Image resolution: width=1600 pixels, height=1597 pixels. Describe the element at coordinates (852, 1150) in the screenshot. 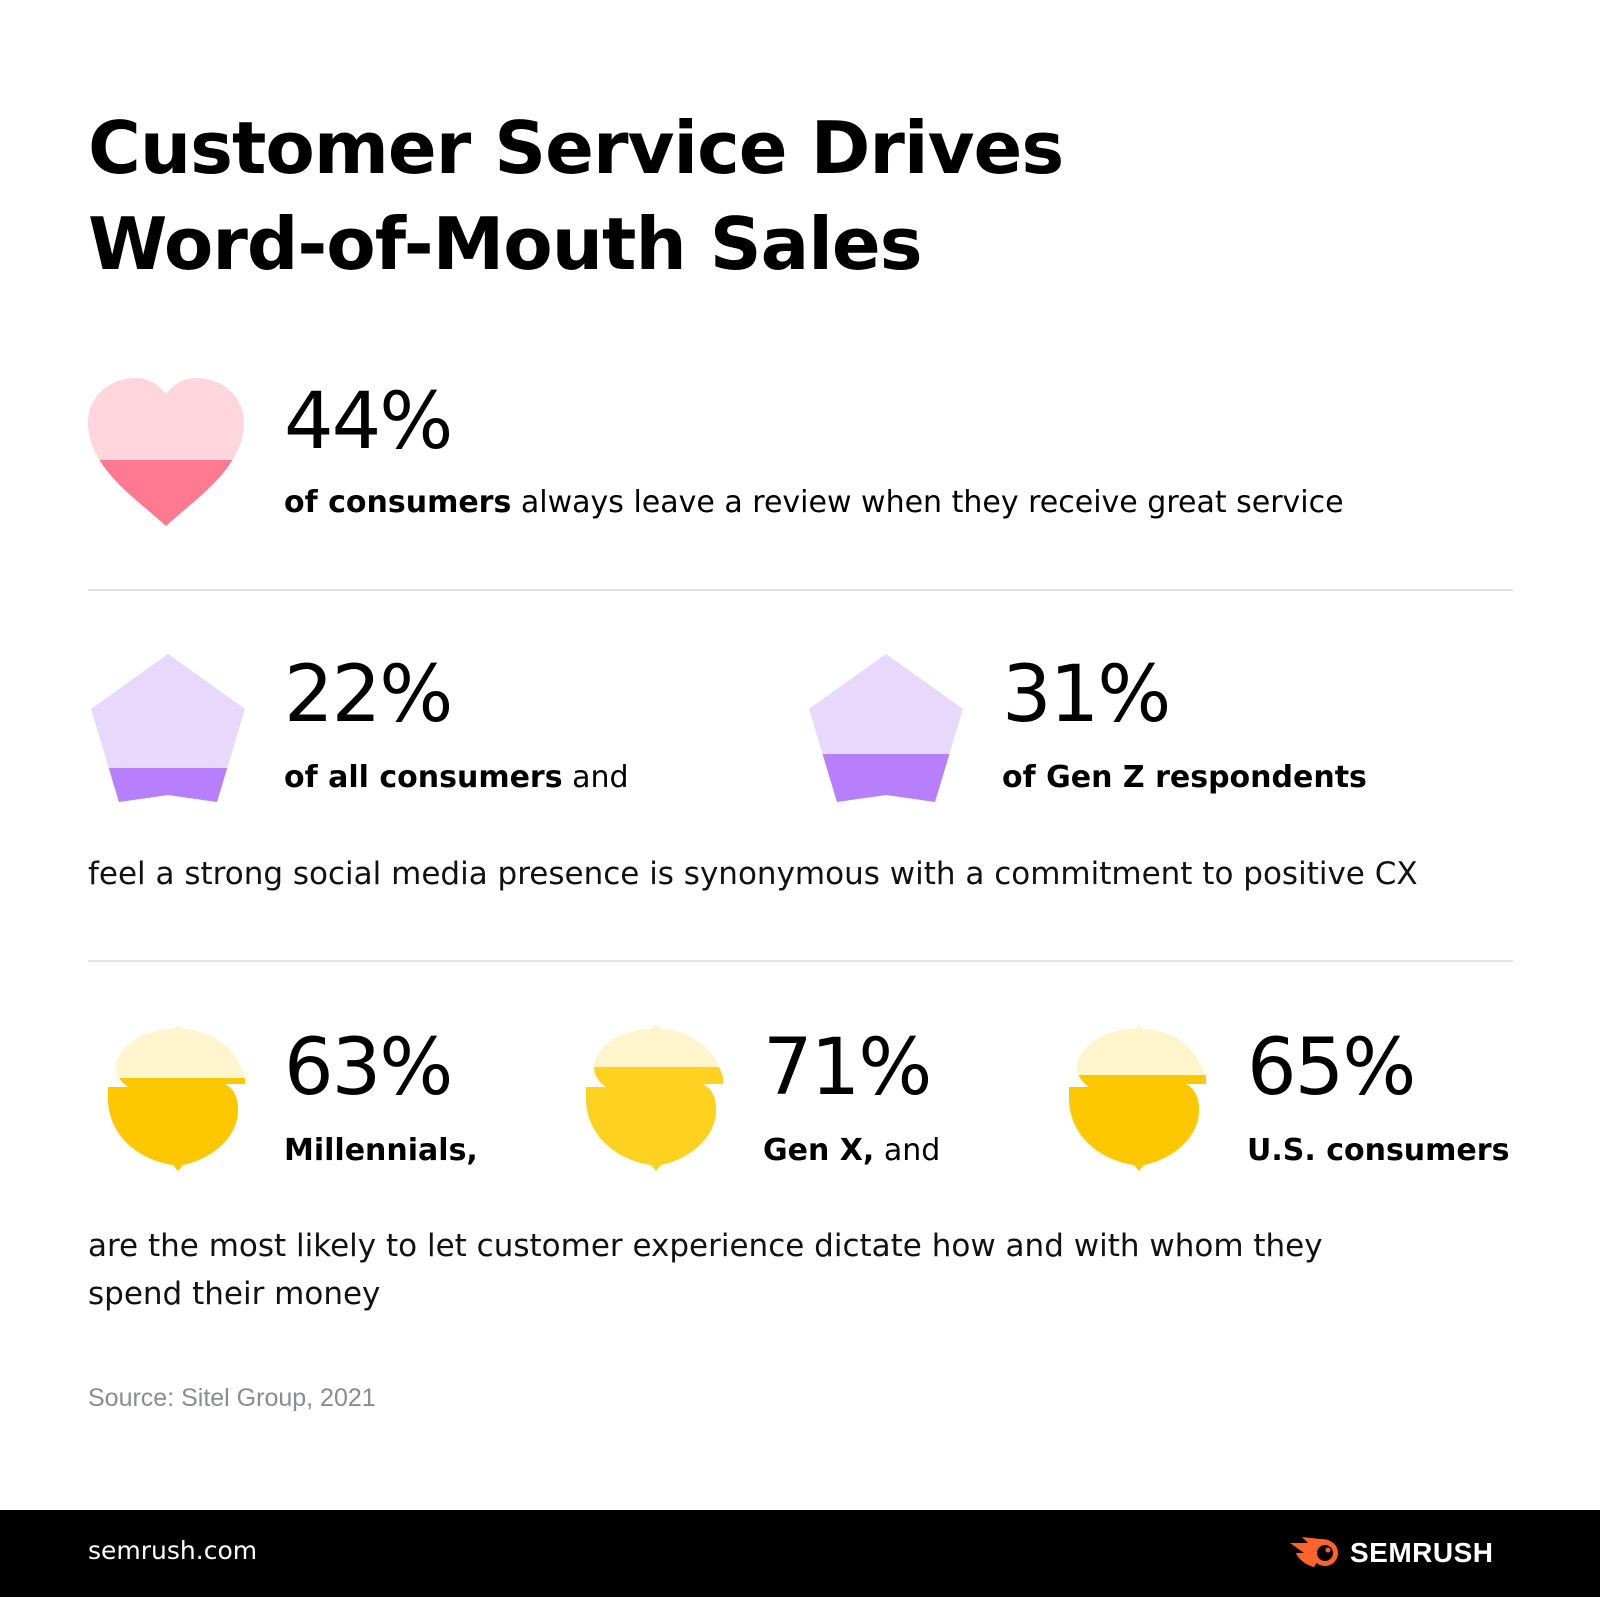

I see `stat-label: Gen X, and` at that location.